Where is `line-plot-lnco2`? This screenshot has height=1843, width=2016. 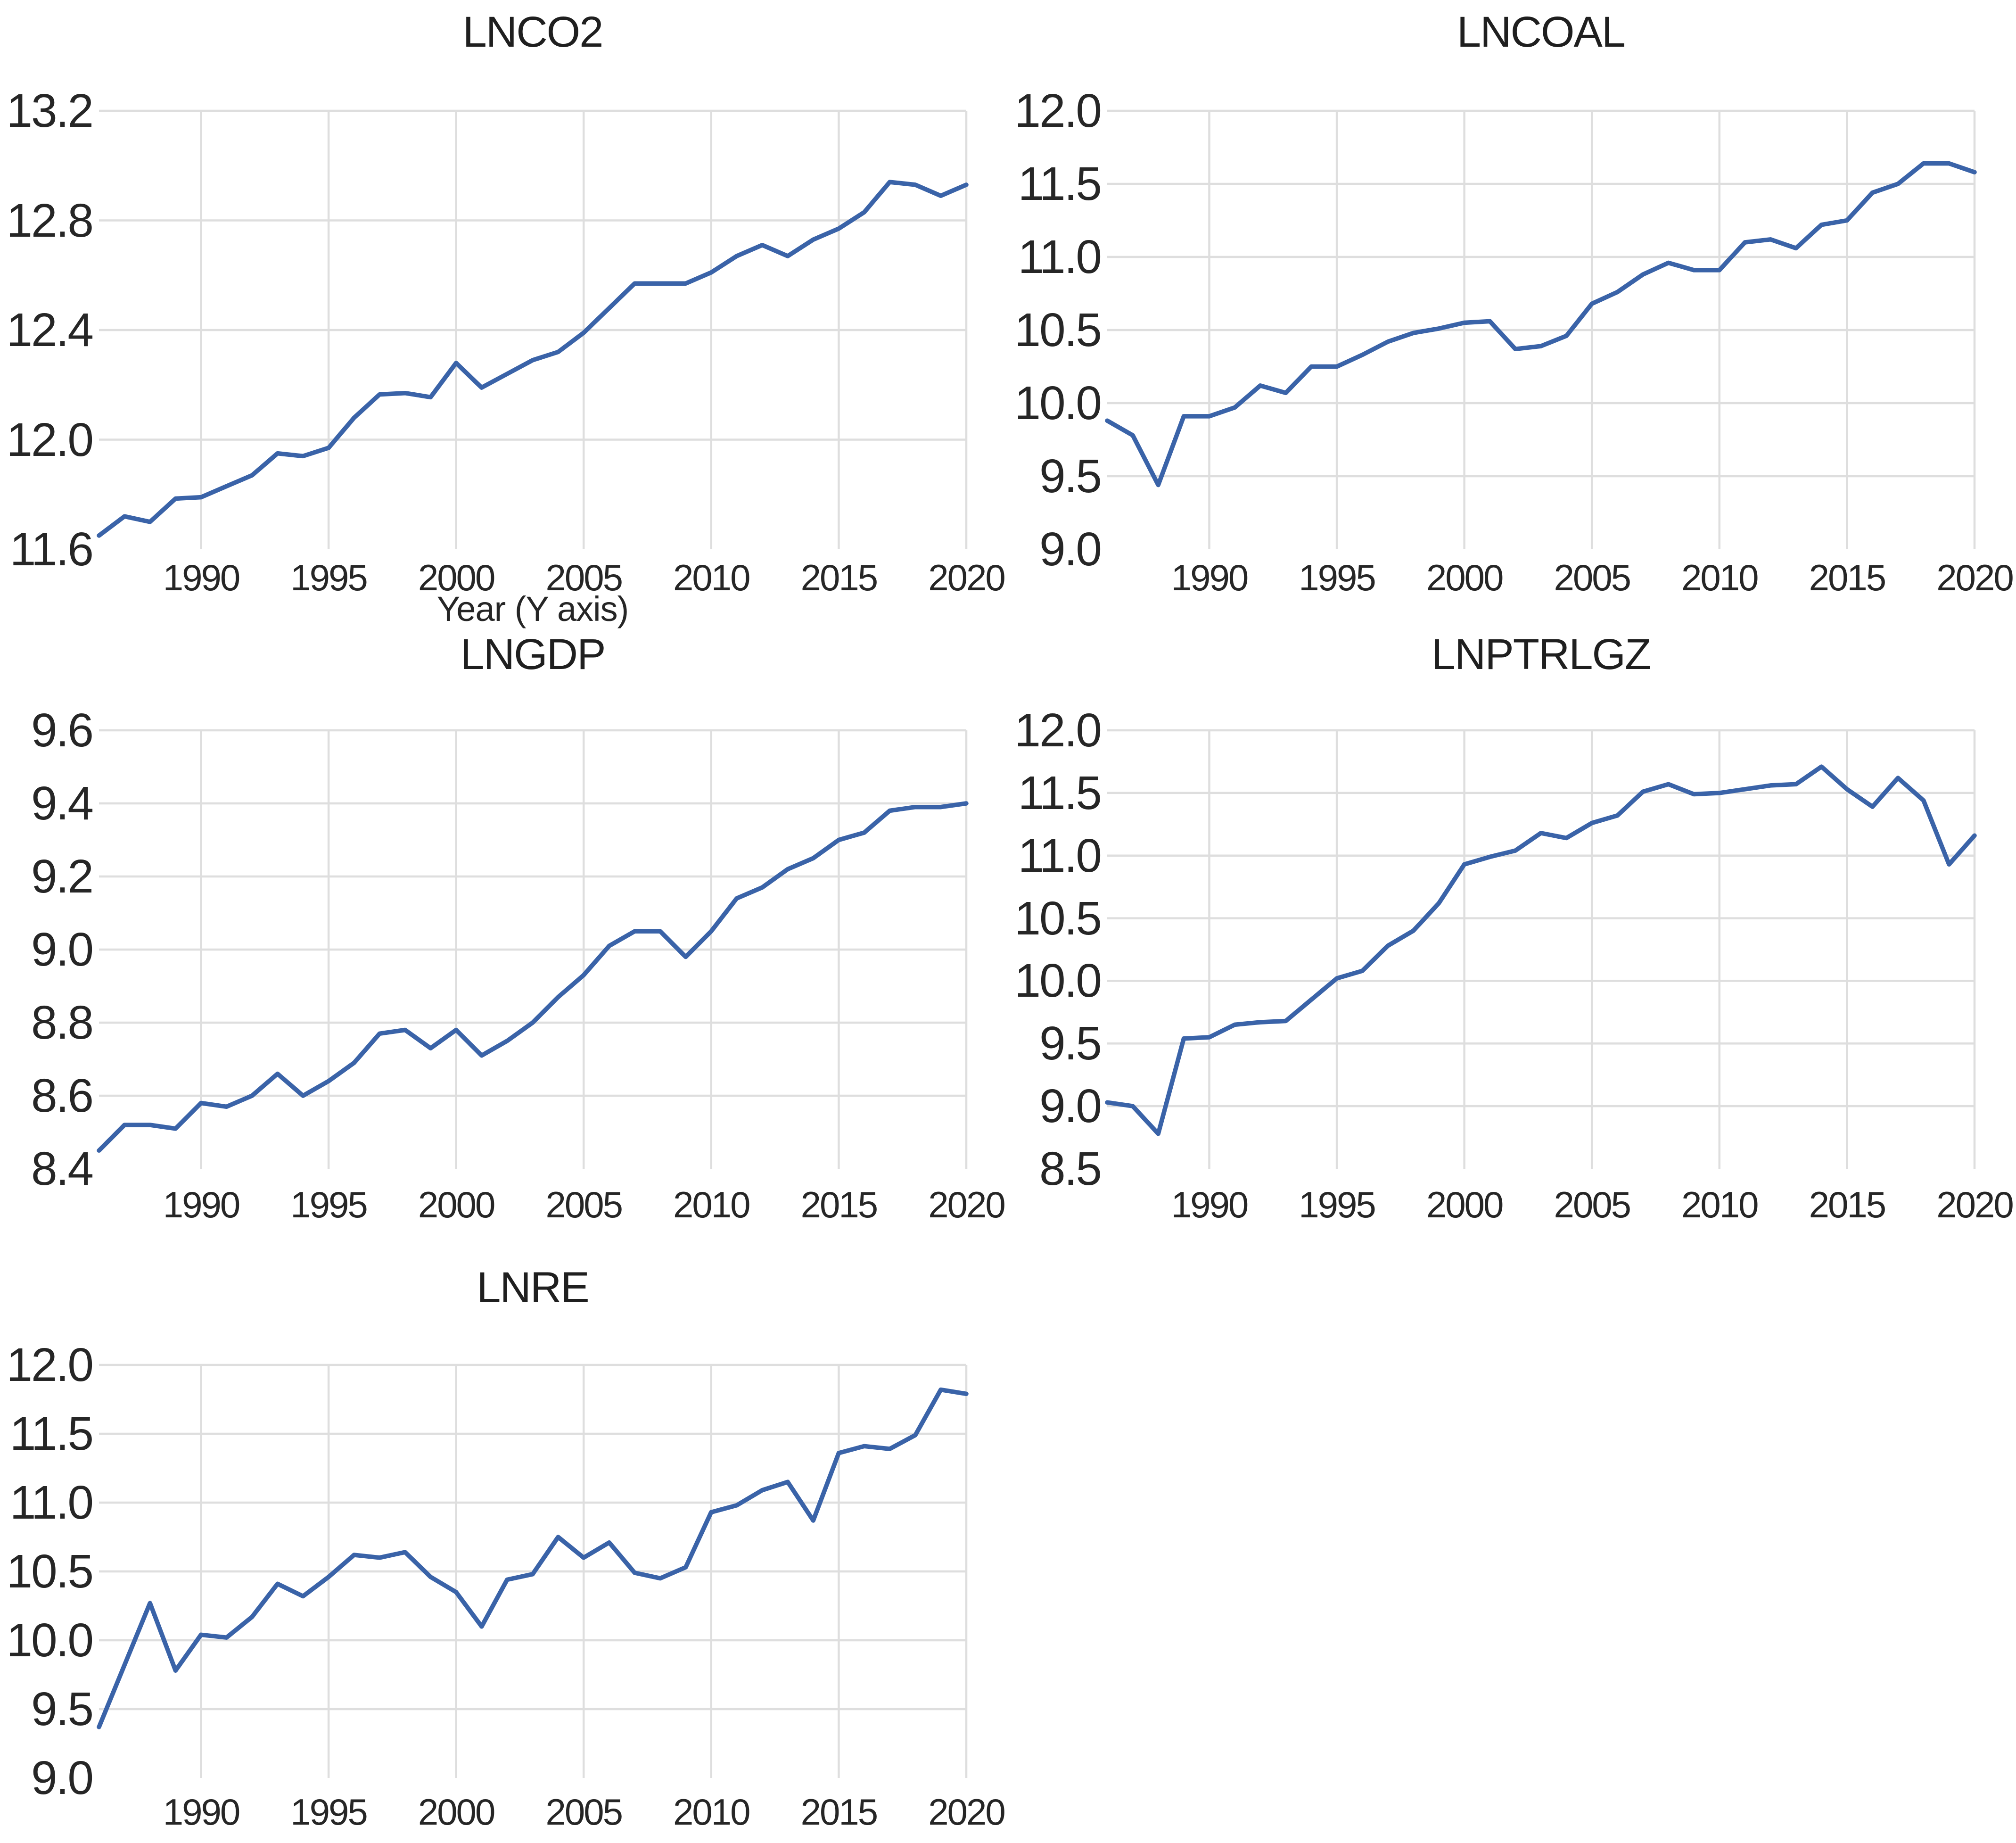 line-plot-lnco2 is located at coordinates (533, 329).